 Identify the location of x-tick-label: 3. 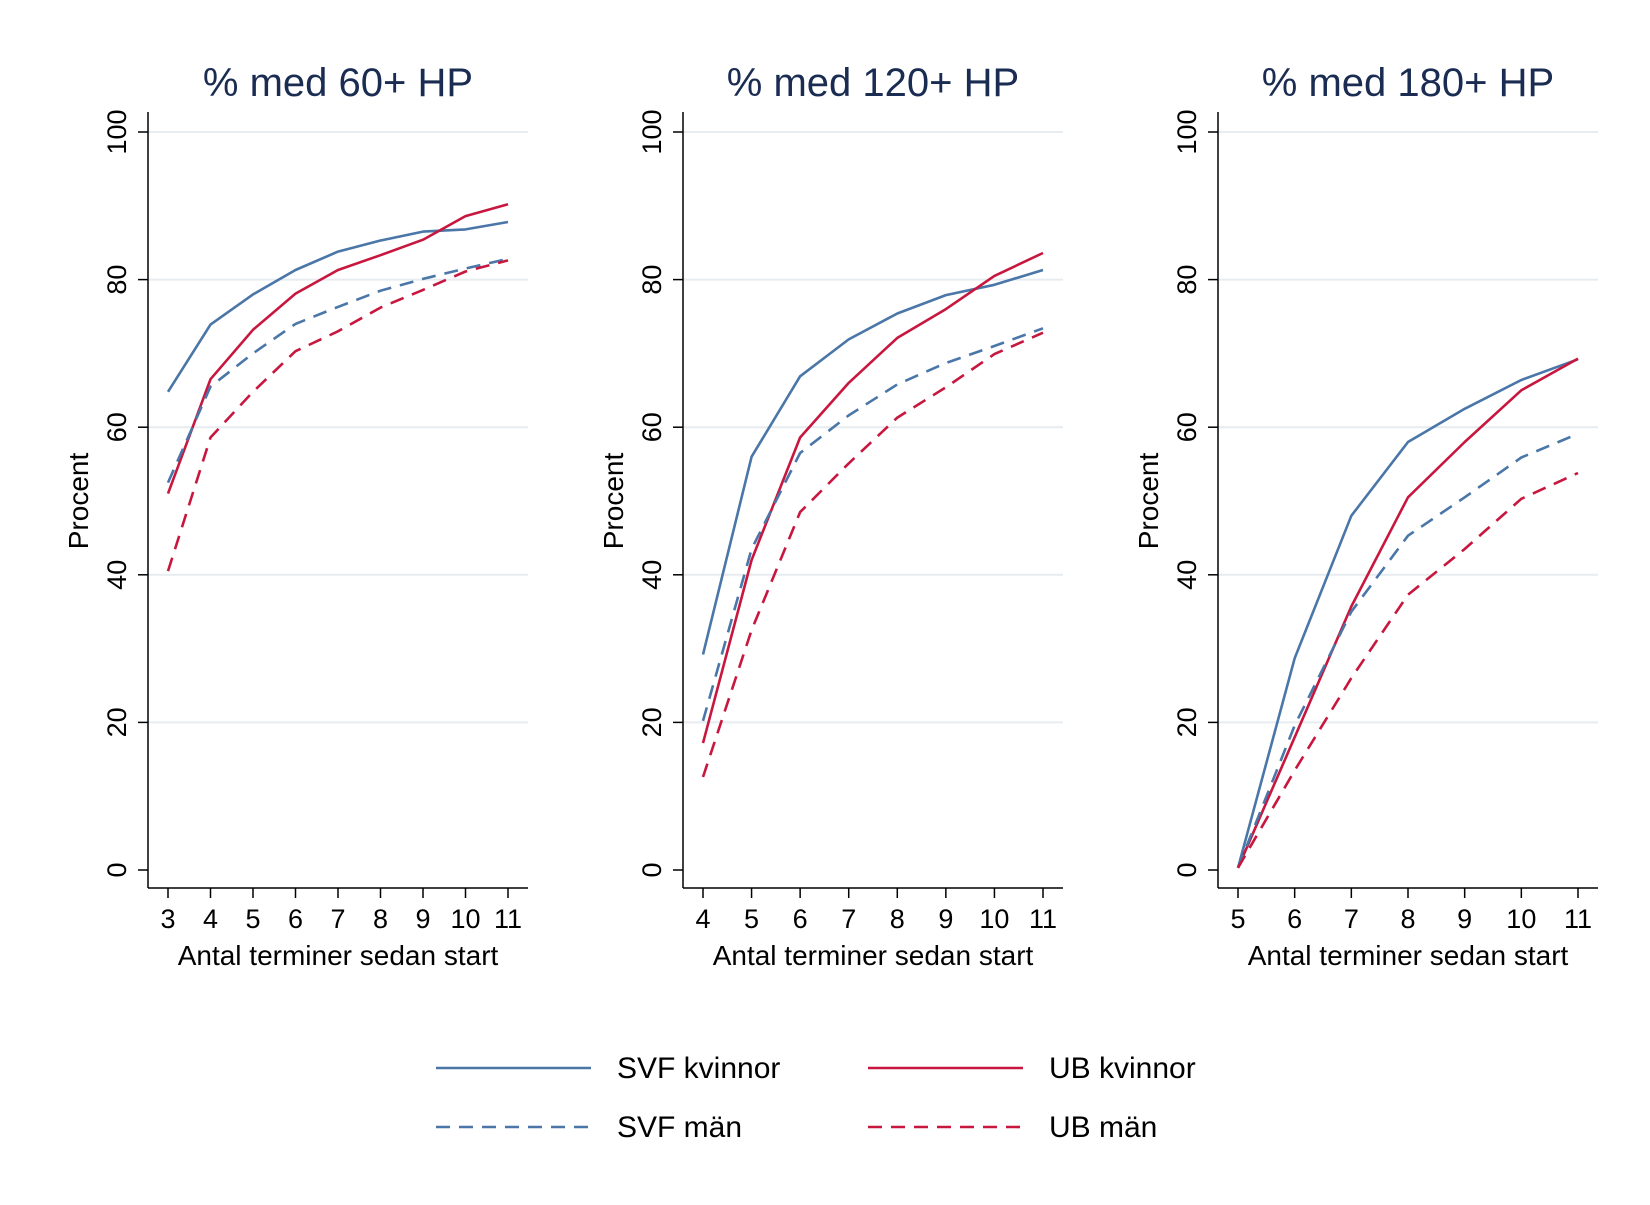
(167, 919).